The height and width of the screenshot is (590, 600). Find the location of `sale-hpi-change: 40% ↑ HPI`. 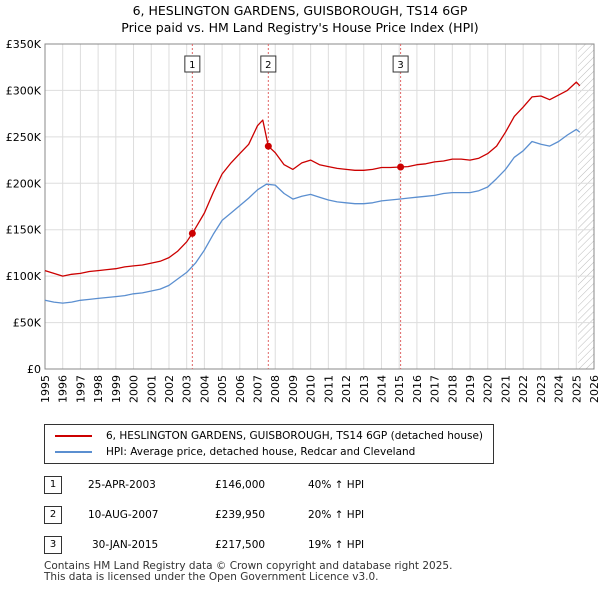

sale-hpi-change: 40% ↑ HPI is located at coordinates (336, 485).